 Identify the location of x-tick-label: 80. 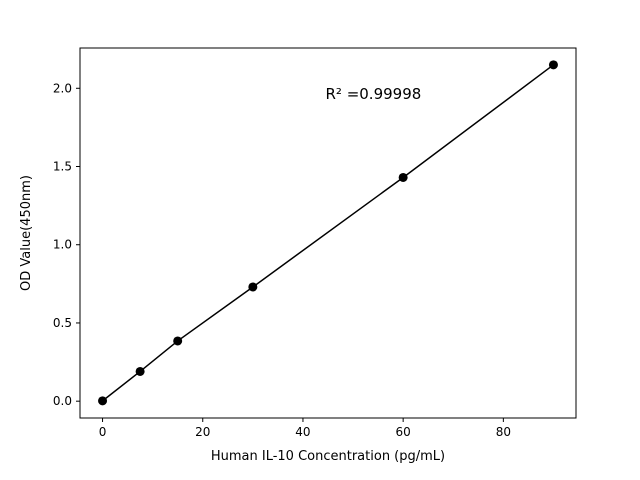
(503, 432).